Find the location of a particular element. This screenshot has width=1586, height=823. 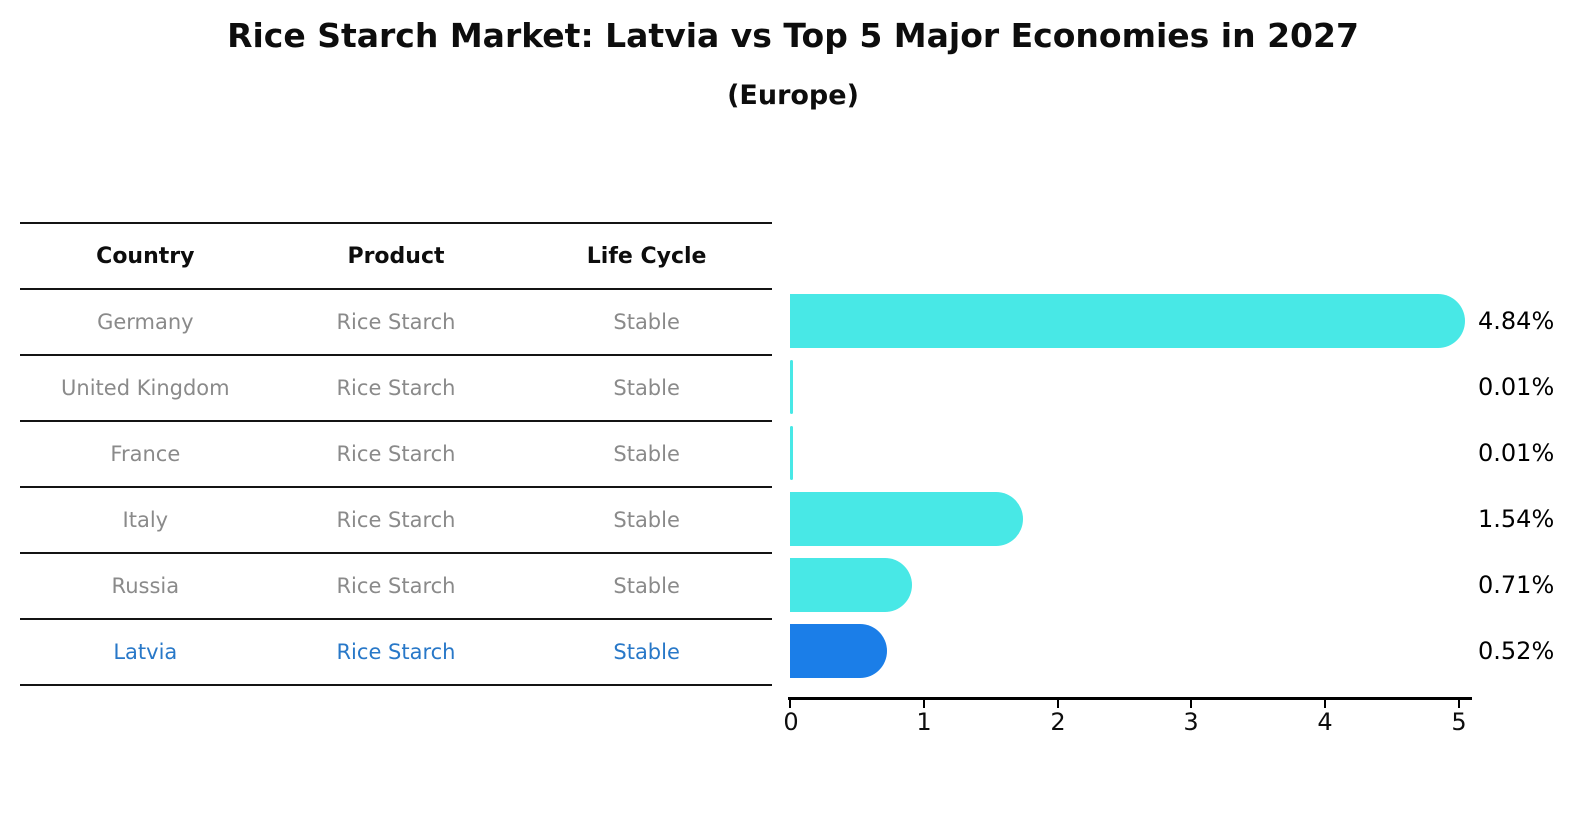

bar-value-label: 0.52% is located at coordinates (1516, 651).